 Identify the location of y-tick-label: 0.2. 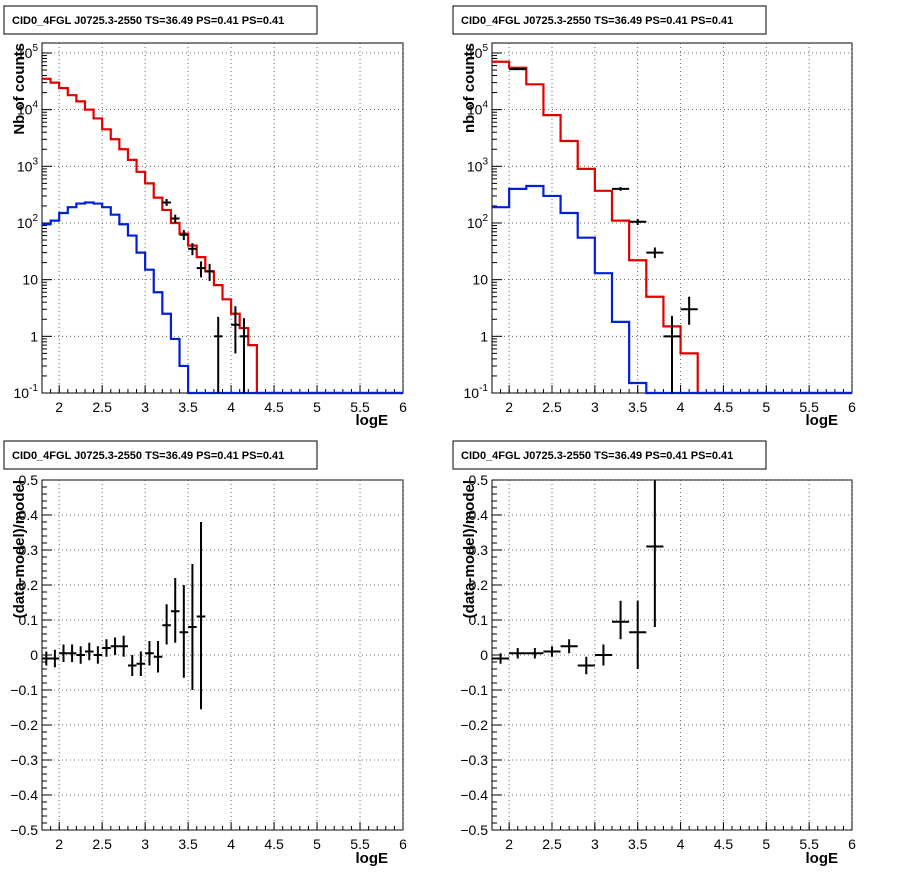
(29, 585).